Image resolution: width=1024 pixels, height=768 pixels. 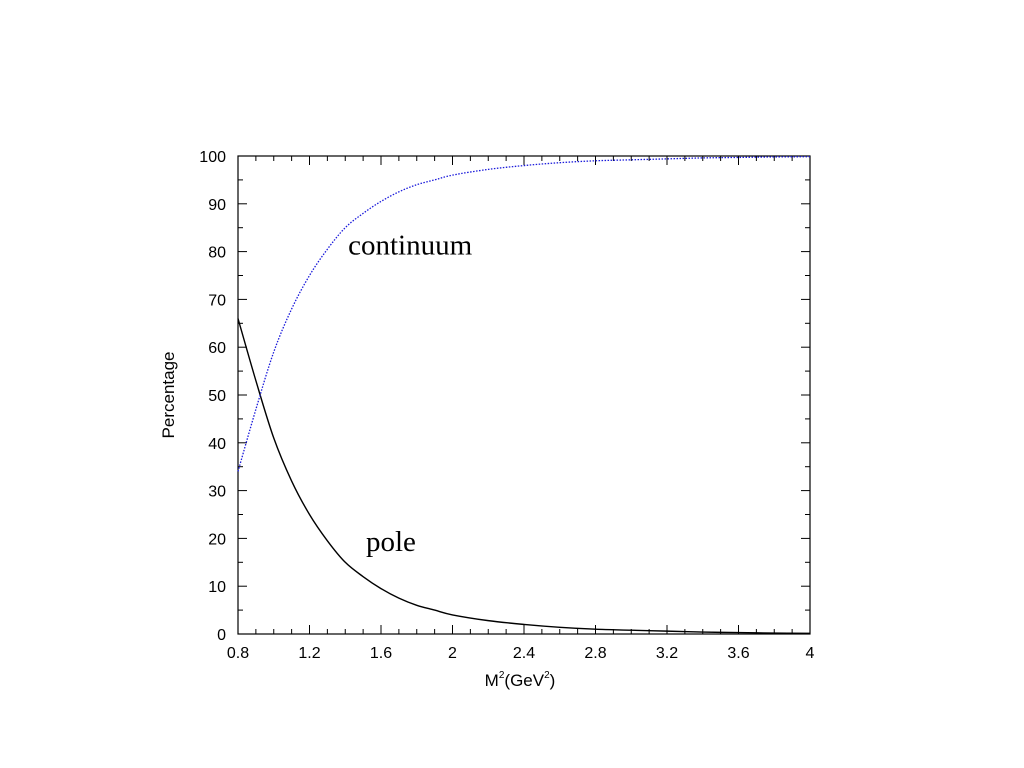 I want to click on y-tick-label: 70, so click(x=217, y=300).